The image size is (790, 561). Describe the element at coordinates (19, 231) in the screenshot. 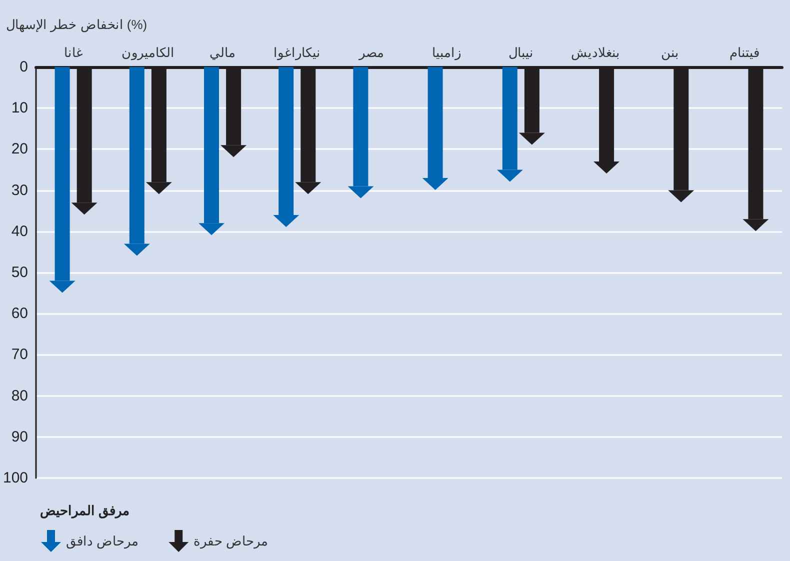

I see `y-tick-label: 40` at that location.